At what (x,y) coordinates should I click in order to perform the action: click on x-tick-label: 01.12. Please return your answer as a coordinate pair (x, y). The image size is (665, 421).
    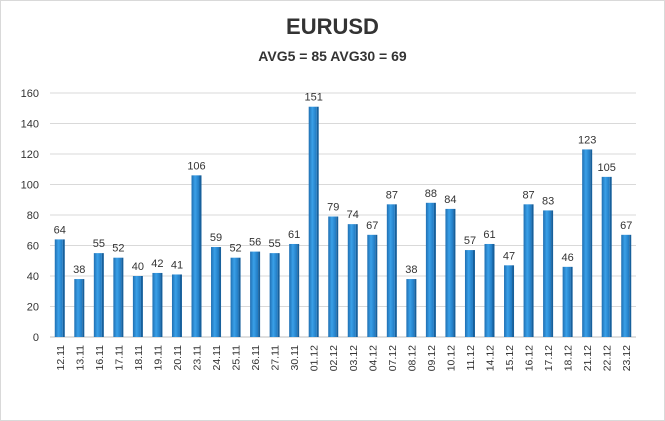
    Looking at the image, I should click on (315, 358).